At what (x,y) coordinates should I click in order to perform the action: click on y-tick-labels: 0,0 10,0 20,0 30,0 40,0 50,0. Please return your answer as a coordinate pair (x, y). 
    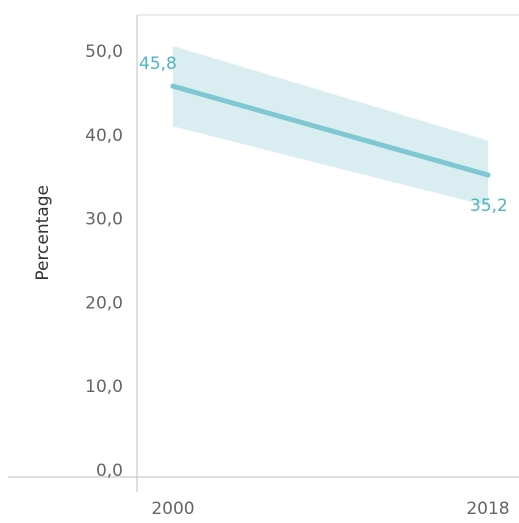
    Looking at the image, I should click on (104, 261).